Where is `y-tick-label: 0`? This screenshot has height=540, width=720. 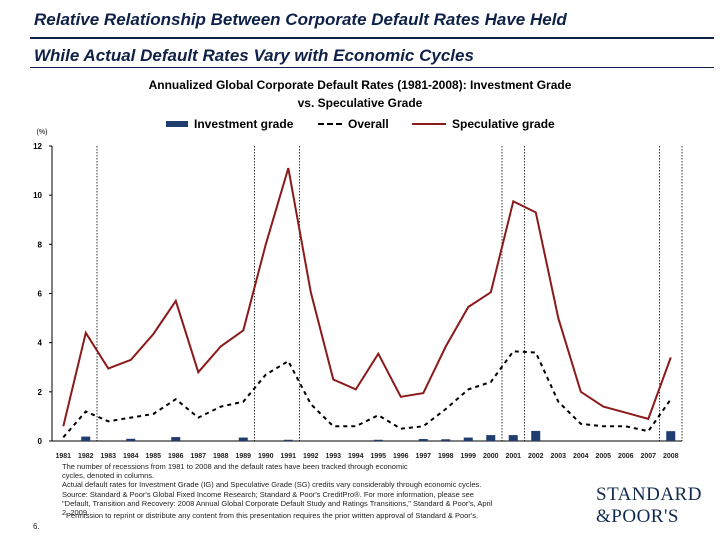 y-tick-label: 0 is located at coordinates (40, 441).